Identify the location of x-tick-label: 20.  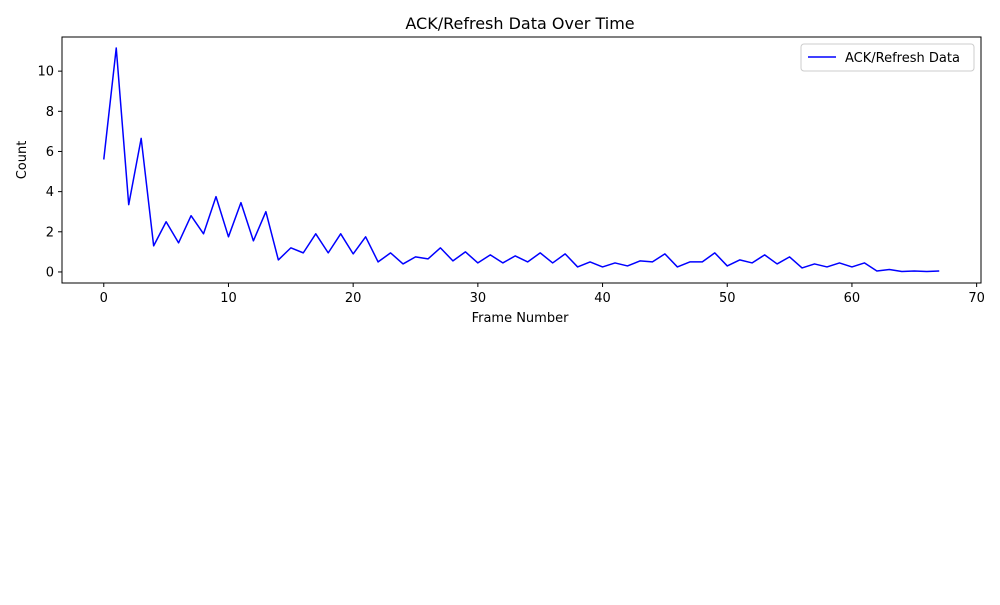
(353, 298).